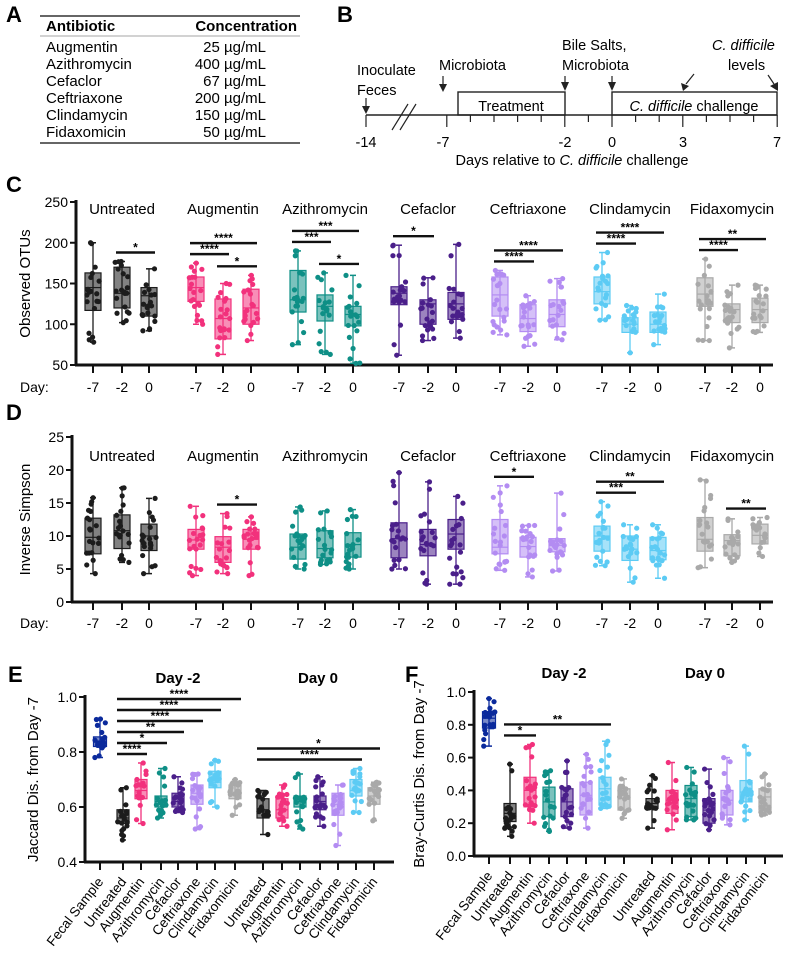  I want to click on antibiotic-name: Azithromycin, so click(89, 64).